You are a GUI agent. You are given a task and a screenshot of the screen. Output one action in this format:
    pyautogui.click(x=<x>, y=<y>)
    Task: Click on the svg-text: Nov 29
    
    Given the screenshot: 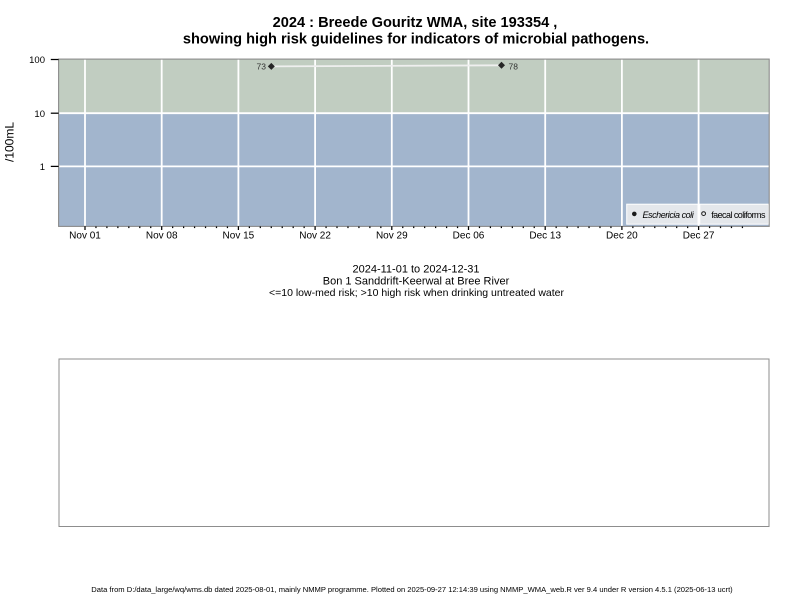 What is the action you would take?
    pyautogui.click(x=392, y=236)
    